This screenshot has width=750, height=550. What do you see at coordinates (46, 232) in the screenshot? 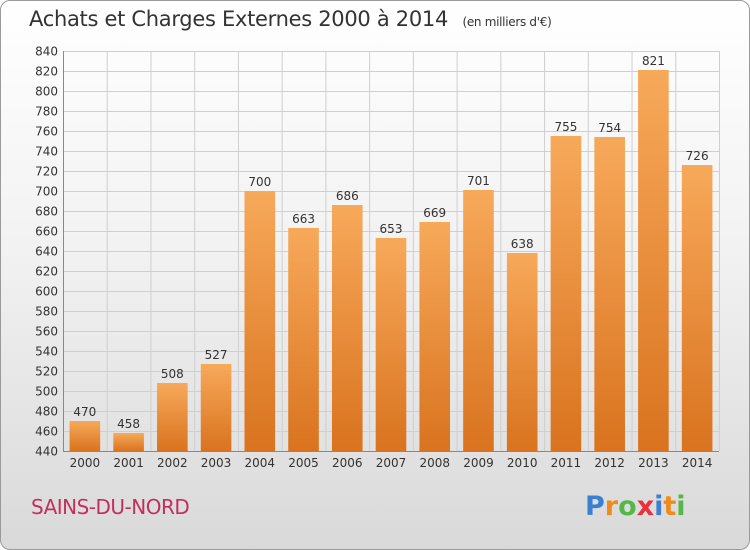
I see `y-tick-label: 660` at bounding box center [46, 232].